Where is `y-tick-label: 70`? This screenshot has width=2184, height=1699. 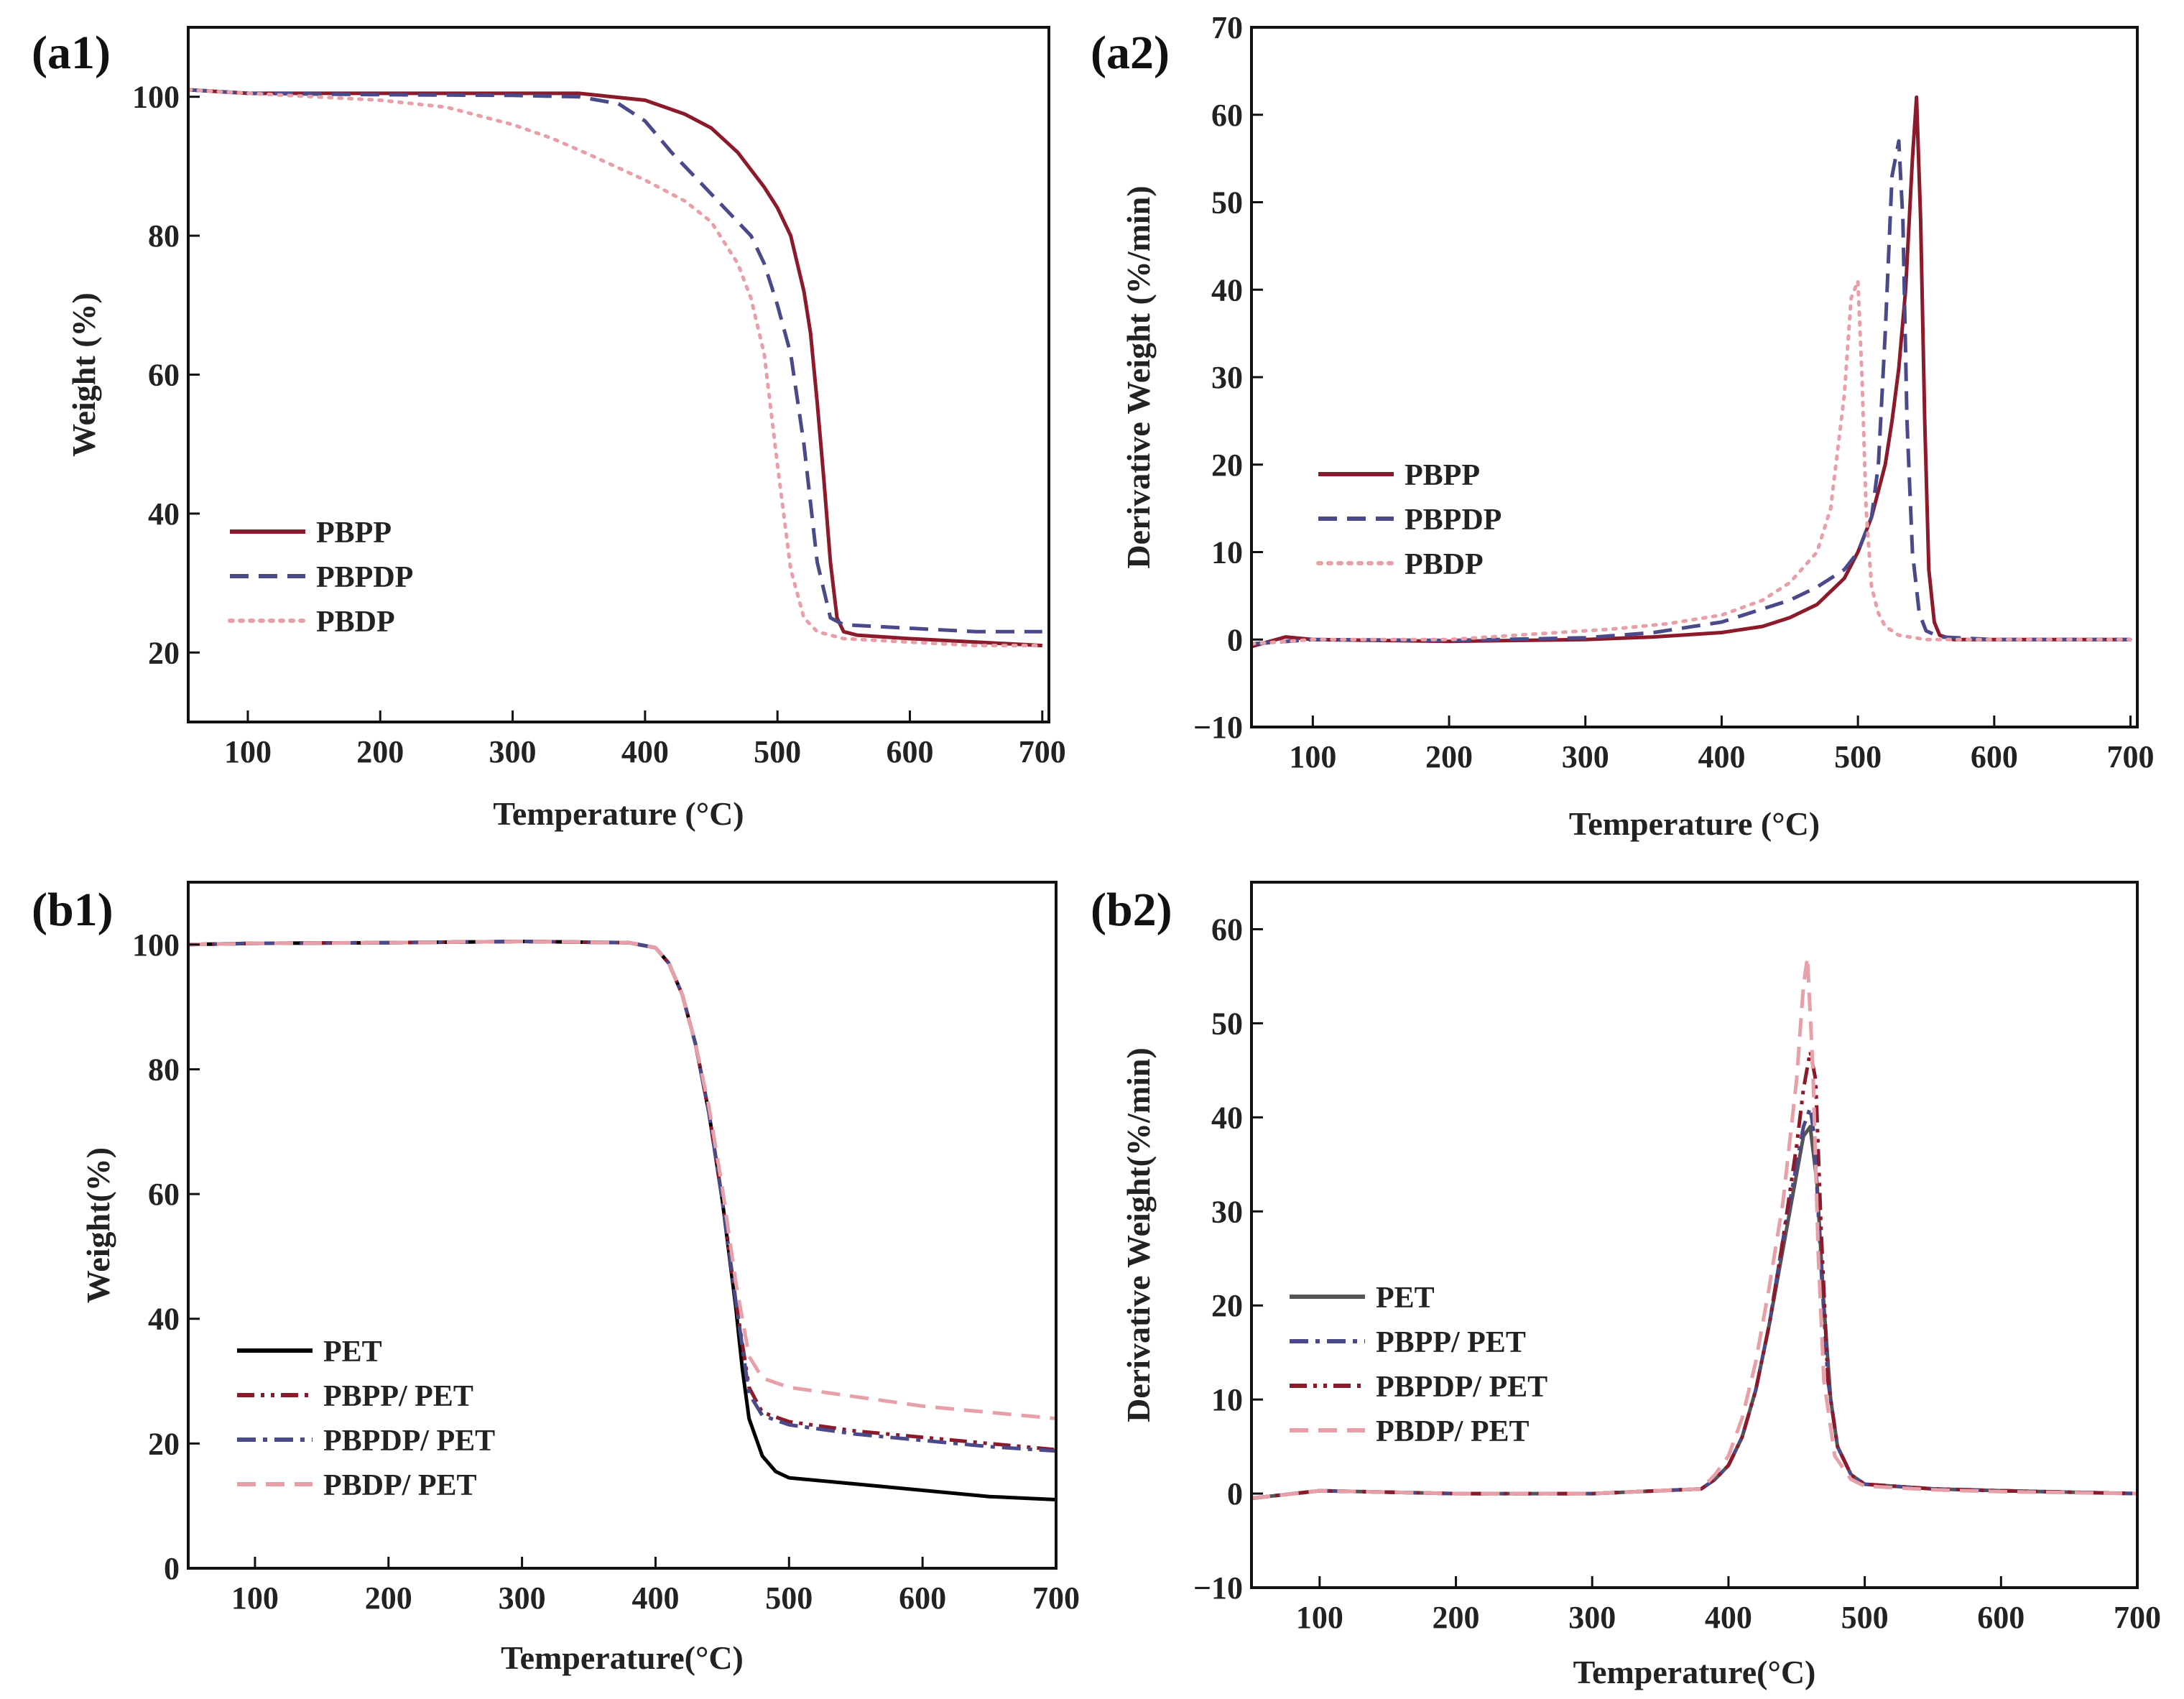
y-tick-label: 70 is located at coordinates (1227, 27).